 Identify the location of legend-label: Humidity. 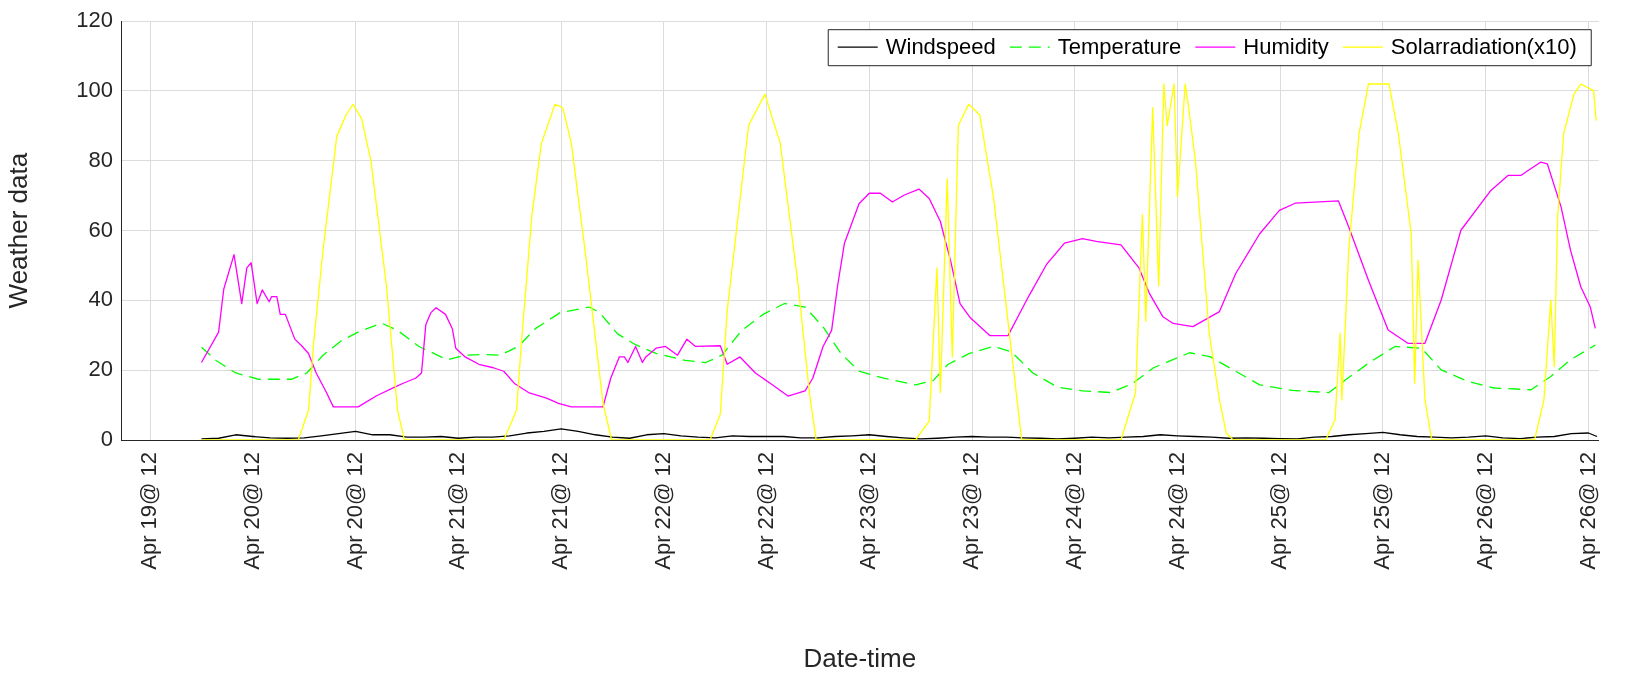
(1286, 47).